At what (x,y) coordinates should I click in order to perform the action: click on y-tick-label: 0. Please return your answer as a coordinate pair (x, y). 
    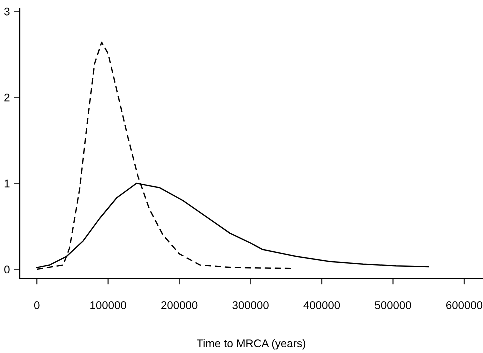
    Looking at the image, I should click on (7, 270).